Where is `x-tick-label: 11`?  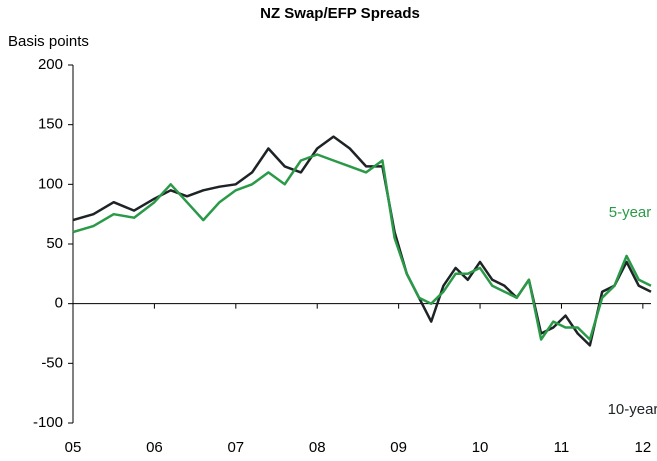 x-tick-label: 11 is located at coordinates (562, 447).